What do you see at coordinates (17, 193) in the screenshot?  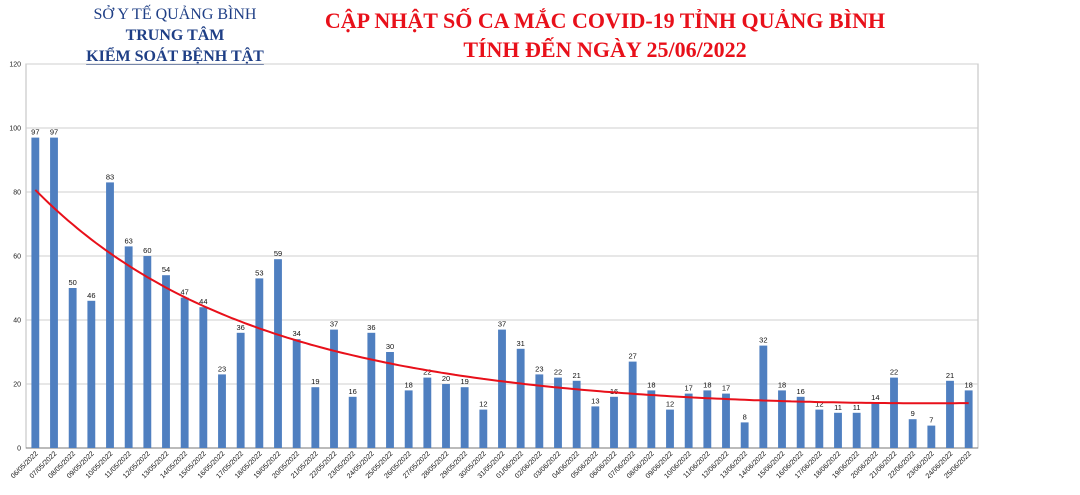 I see `y-tick-label: 80` at bounding box center [17, 193].